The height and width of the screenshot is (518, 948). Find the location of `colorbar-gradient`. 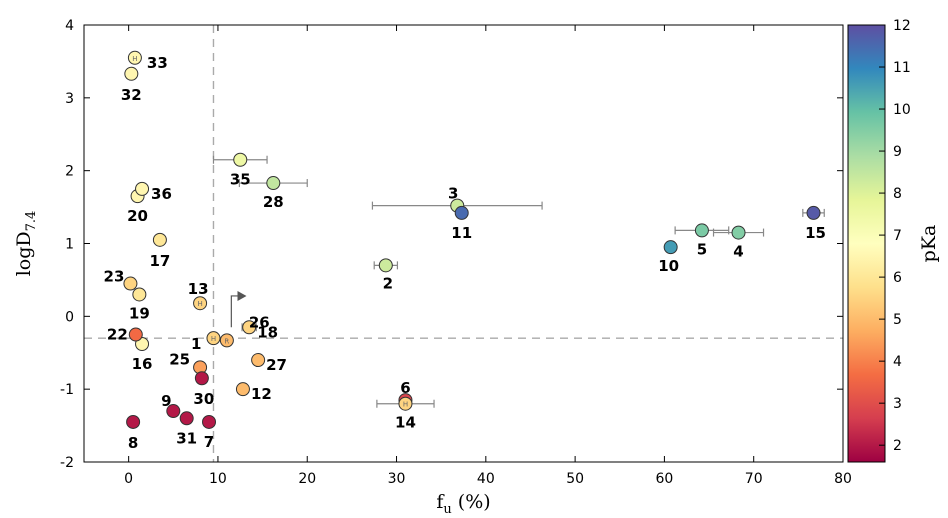

colorbar-gradient is located at coordinates (866, 243).